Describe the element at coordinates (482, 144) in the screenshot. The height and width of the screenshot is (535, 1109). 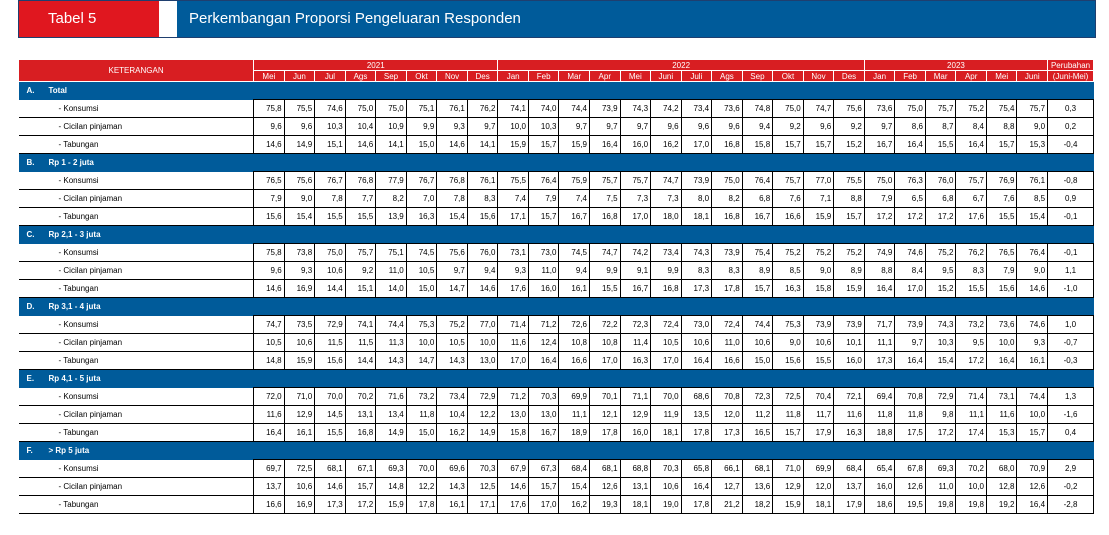
I see `value-cell: 14,1` at that location.